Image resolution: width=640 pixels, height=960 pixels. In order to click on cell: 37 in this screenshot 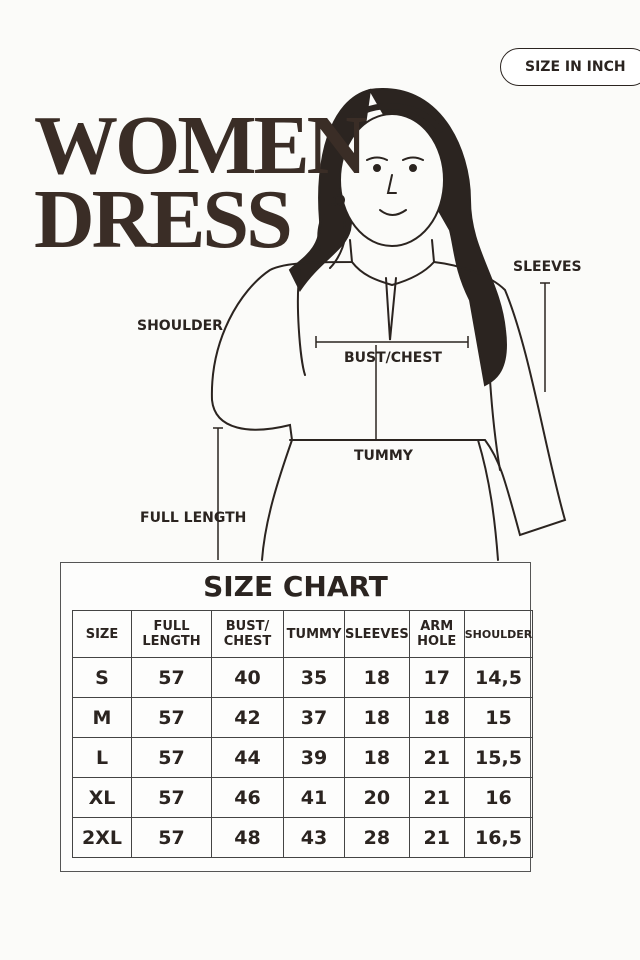, I will do `click(314, 717)`.